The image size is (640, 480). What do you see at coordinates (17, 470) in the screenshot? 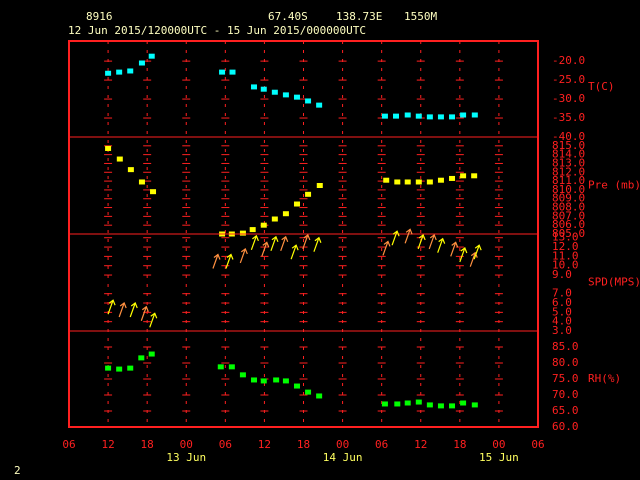
I see `page-number: 2` at bounding box center [17, 470].